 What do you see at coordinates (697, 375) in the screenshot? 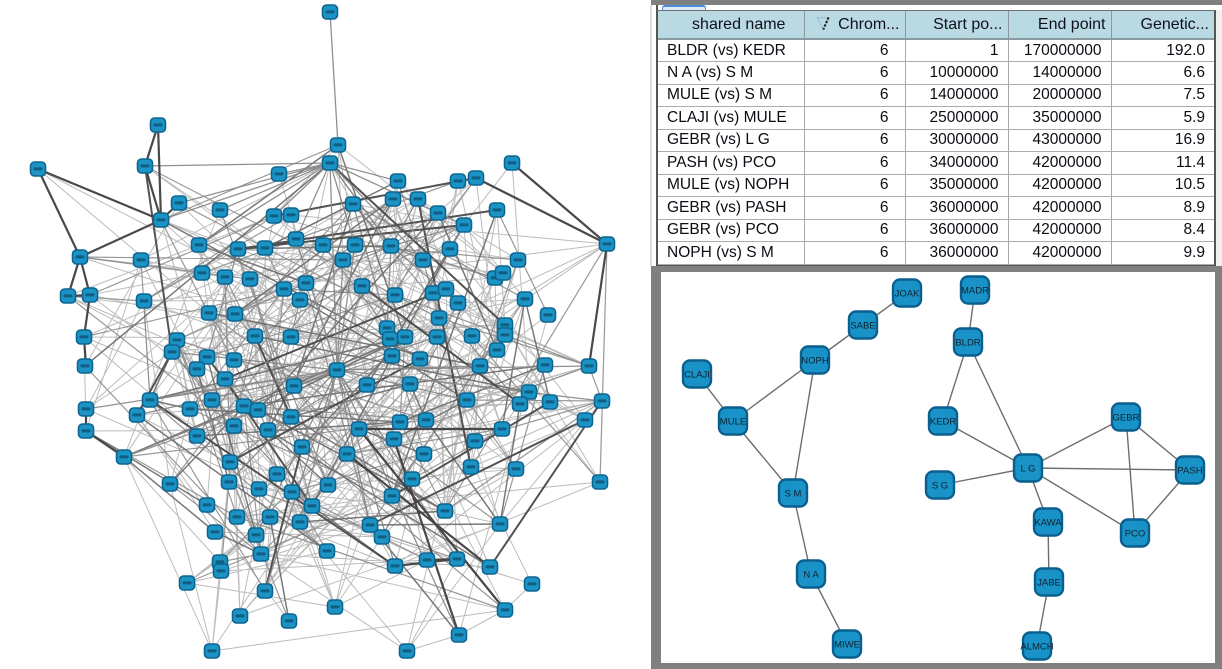
I see `svg-text: CLAJI` at bounding box center [697, 375].